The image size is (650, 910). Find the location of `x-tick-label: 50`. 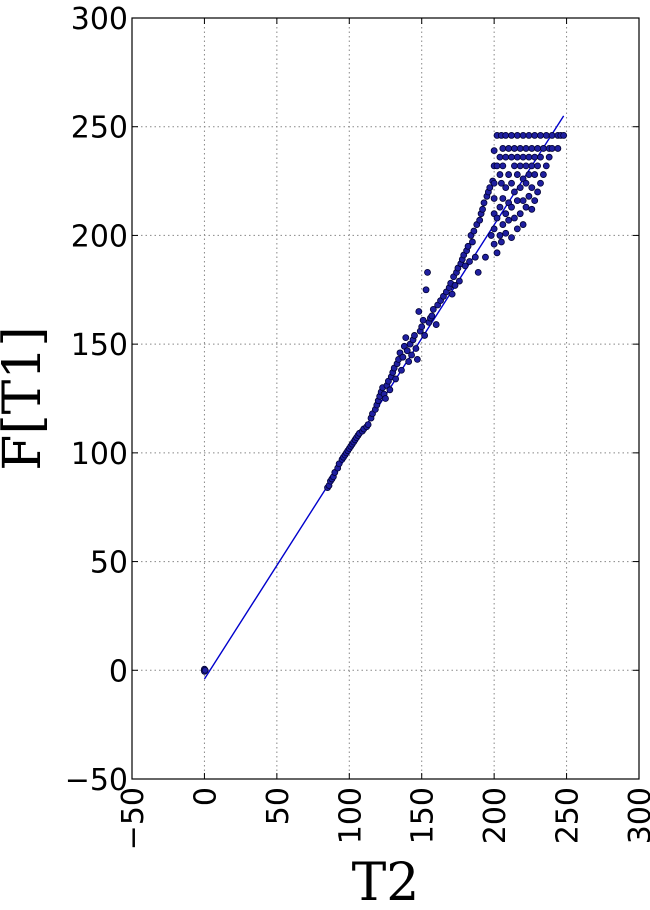

x-tick-label: 50 is located at coordinates (278, 806).